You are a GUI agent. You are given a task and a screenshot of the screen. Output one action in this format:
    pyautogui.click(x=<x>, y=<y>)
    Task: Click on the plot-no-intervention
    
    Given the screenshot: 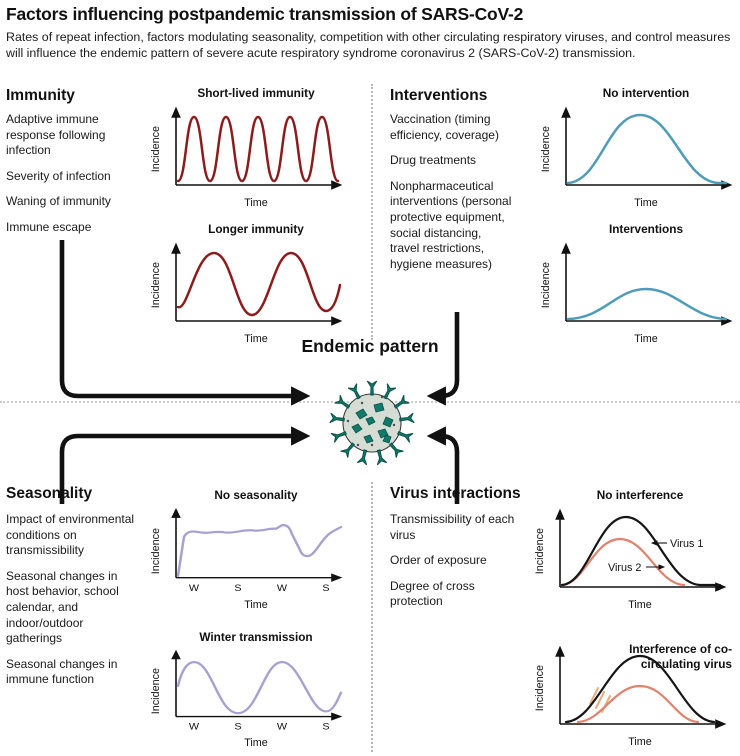 What is the action you would take?
    pyautogui.click(x=647, y=148)
    